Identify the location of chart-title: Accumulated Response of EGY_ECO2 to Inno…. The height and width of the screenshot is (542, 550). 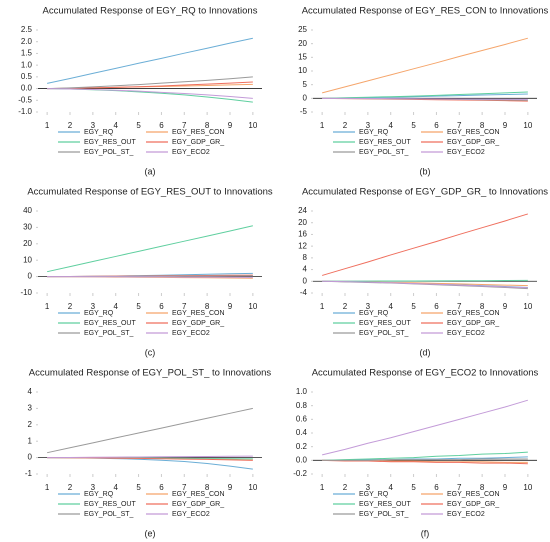
(425, 373).